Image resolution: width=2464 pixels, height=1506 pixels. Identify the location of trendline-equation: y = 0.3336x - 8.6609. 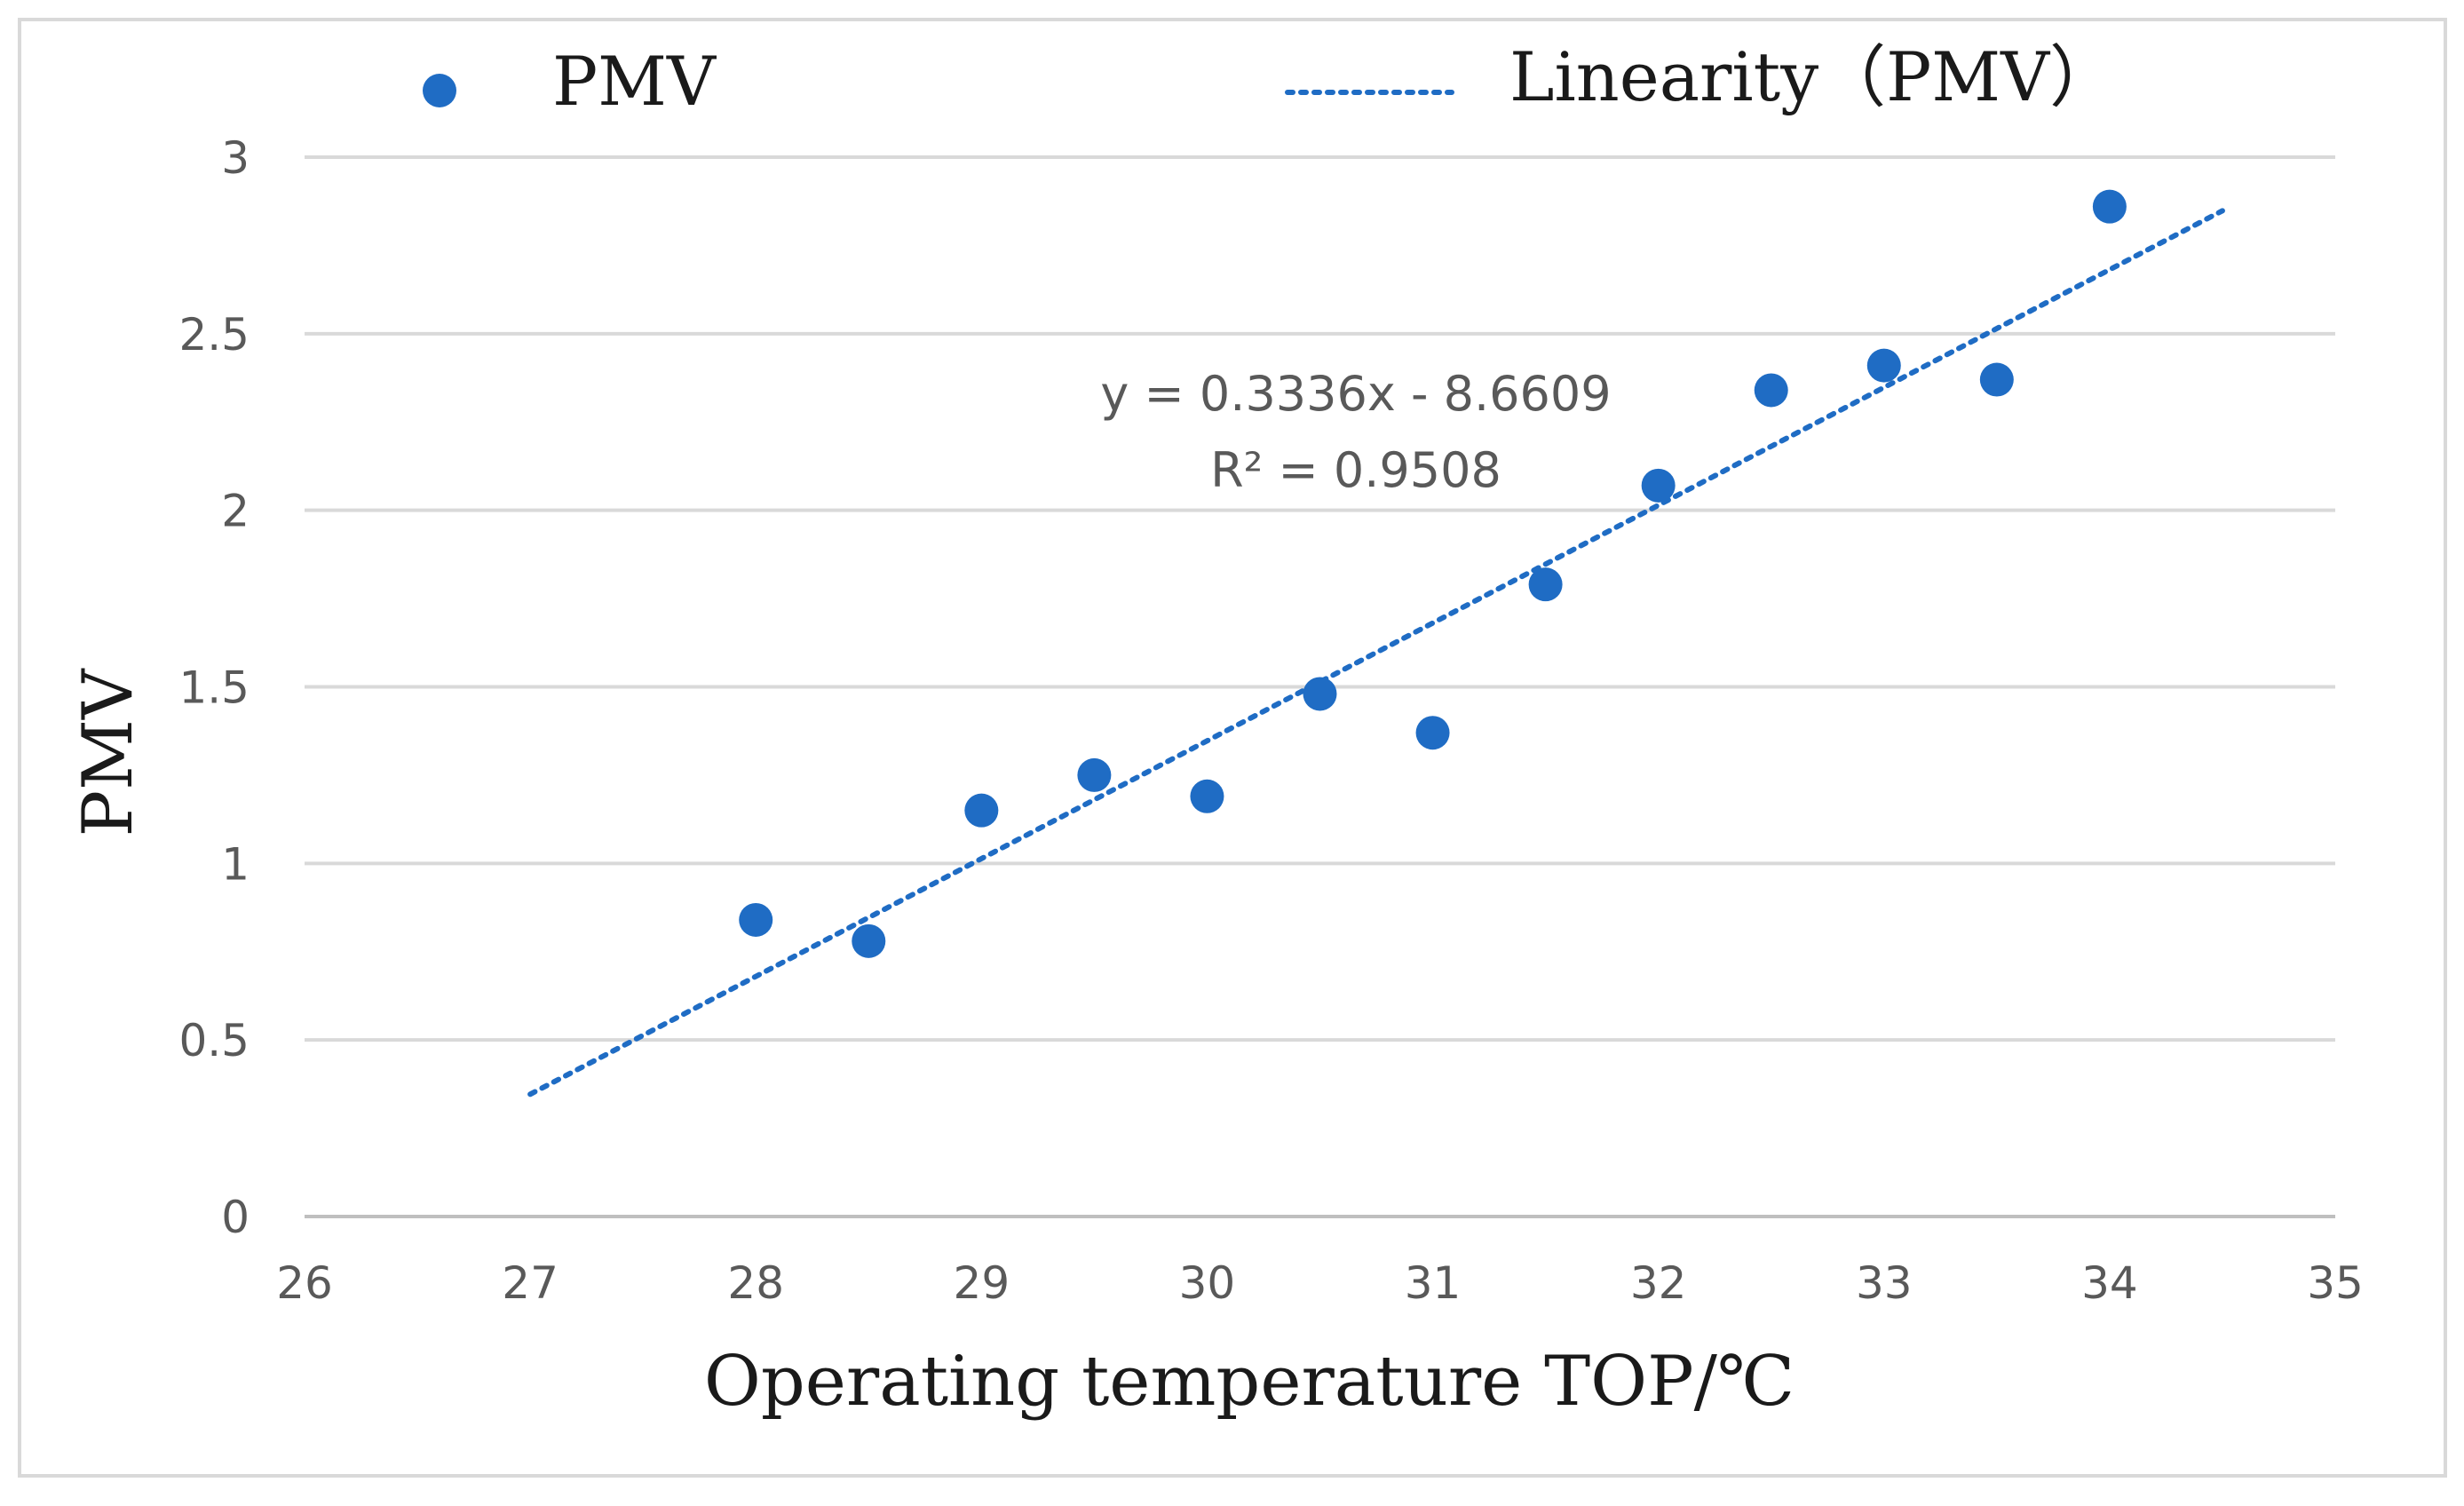
(1355, 394).